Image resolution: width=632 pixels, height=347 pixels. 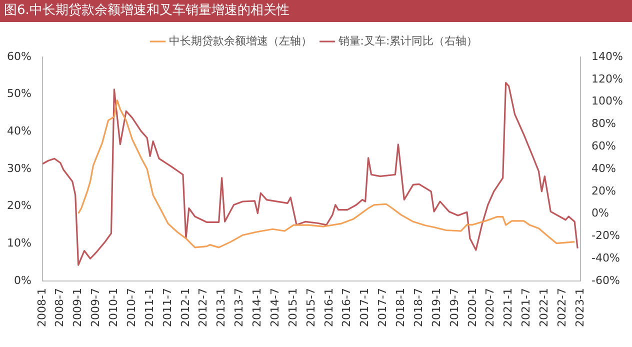 I want to click on x-tick-label: 2014-7, so click(x=275, y=308).